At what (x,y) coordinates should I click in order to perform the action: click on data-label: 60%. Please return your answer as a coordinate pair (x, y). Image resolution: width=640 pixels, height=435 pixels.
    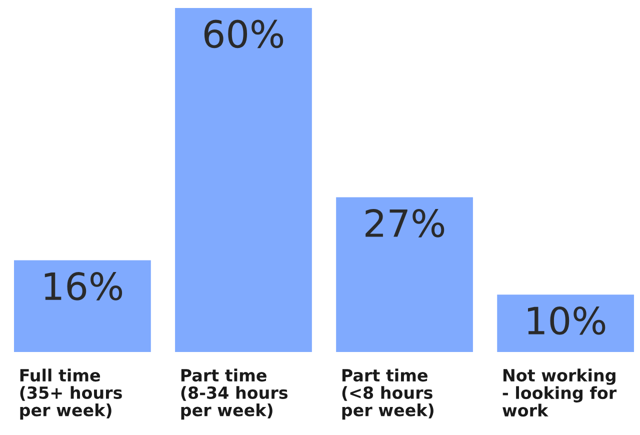
    Looking at the image, I should click on (244, 34).